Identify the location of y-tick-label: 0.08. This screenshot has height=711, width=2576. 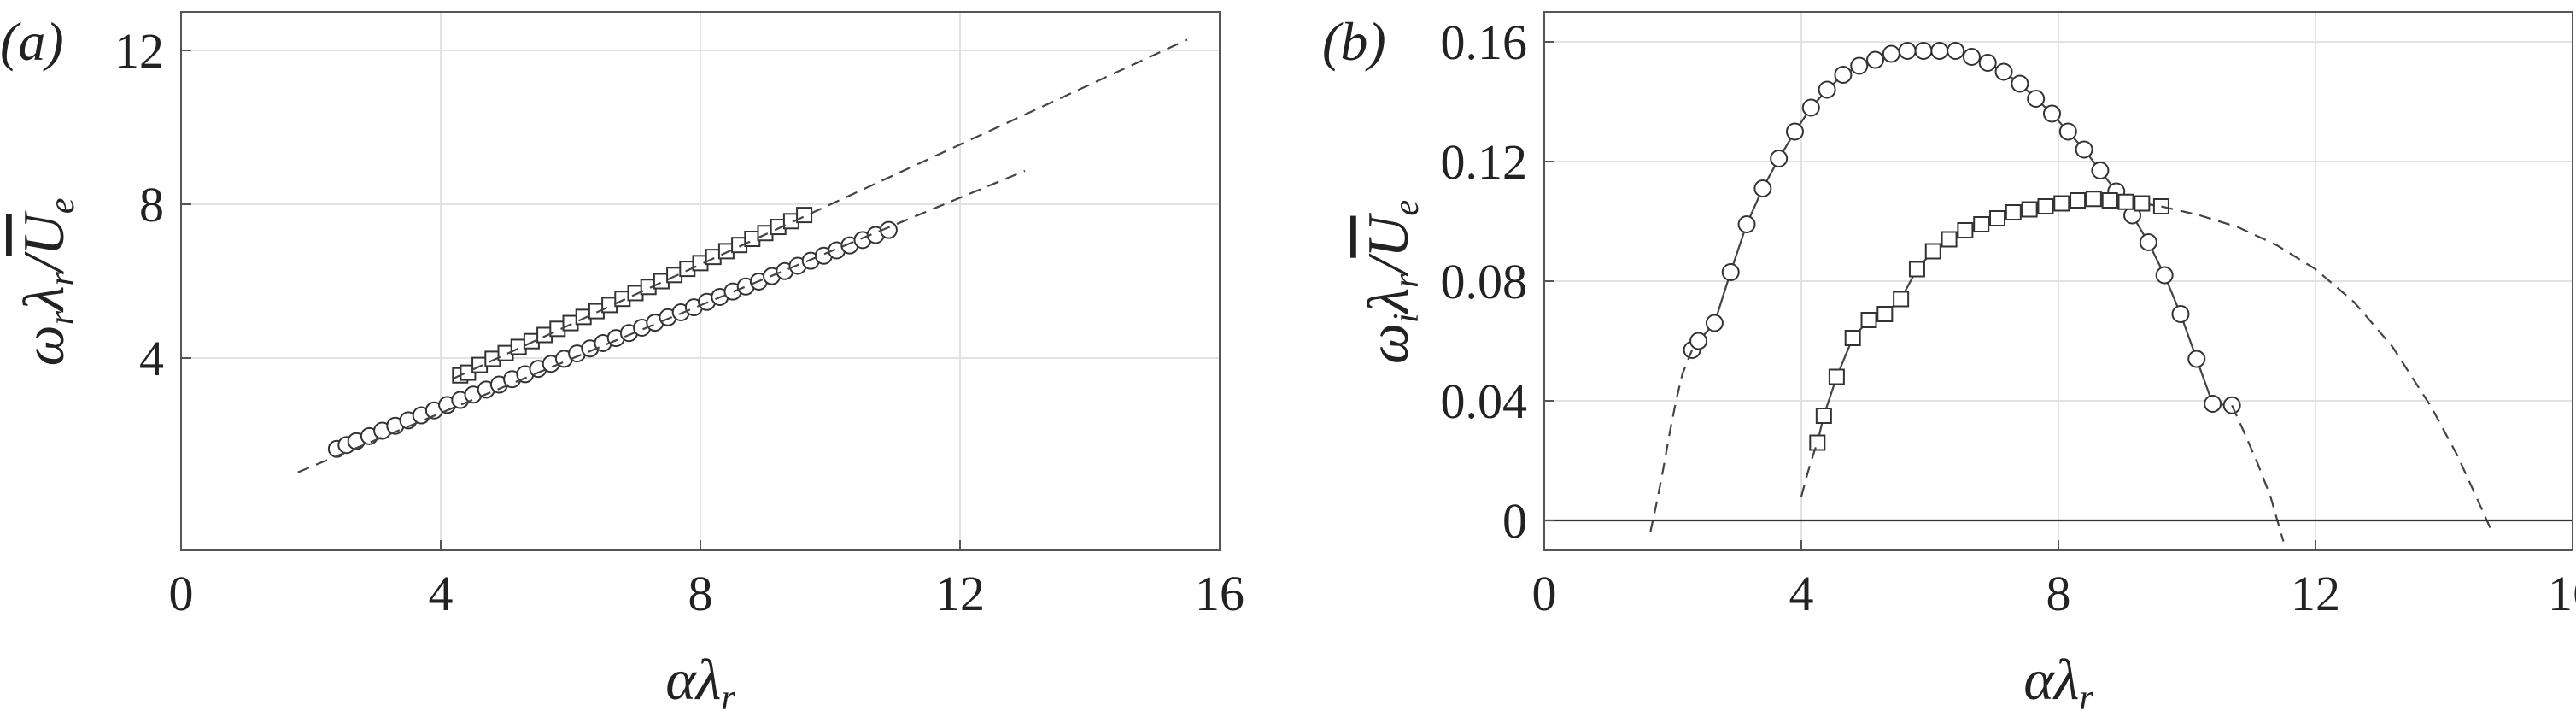
(1484, 281).